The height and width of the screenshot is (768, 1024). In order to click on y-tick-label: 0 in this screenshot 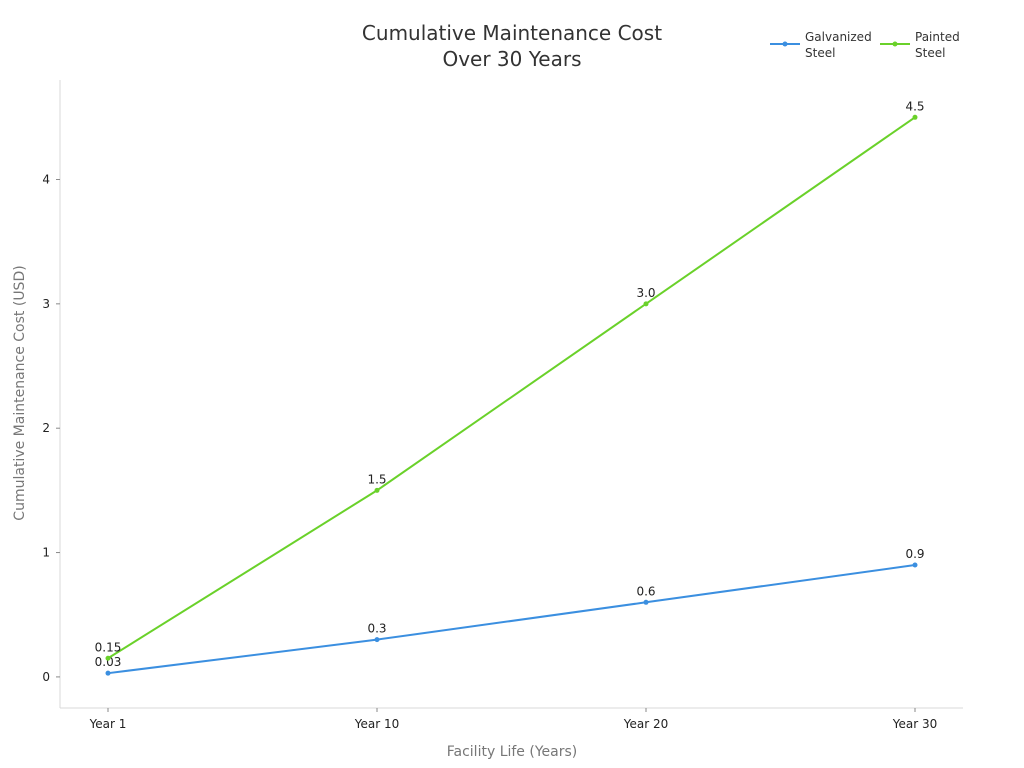, I will do `click(46, 677)`.